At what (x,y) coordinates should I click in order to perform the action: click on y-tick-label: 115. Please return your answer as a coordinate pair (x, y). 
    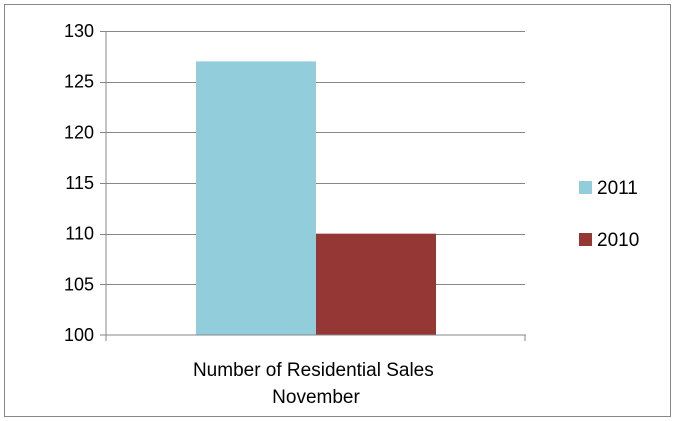
    Looking at the image, I should click on (79, 183).